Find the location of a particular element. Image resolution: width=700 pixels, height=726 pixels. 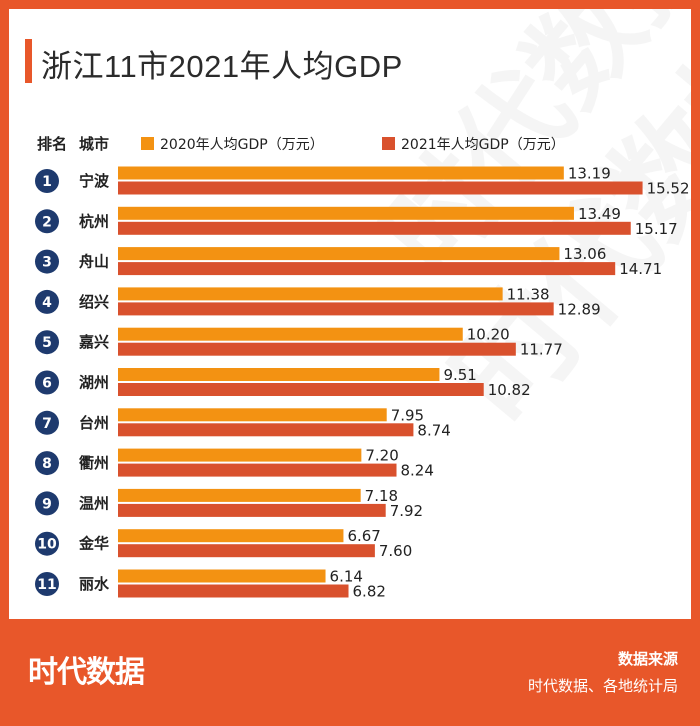

data-label-2020: 6.14 is located at coordinates (346, 577).